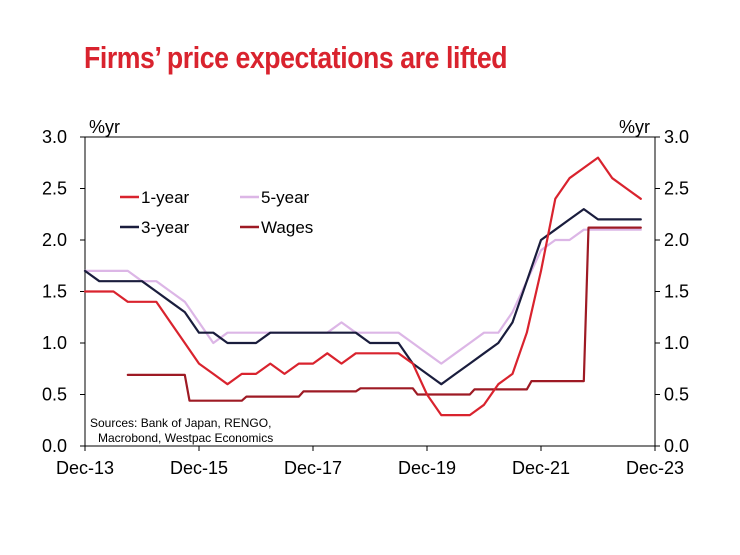  What do you see at coordinates (676, 240) in the screenshot?
I see `y-tick-label-right: 2.0` at bounding box center [676, 240].